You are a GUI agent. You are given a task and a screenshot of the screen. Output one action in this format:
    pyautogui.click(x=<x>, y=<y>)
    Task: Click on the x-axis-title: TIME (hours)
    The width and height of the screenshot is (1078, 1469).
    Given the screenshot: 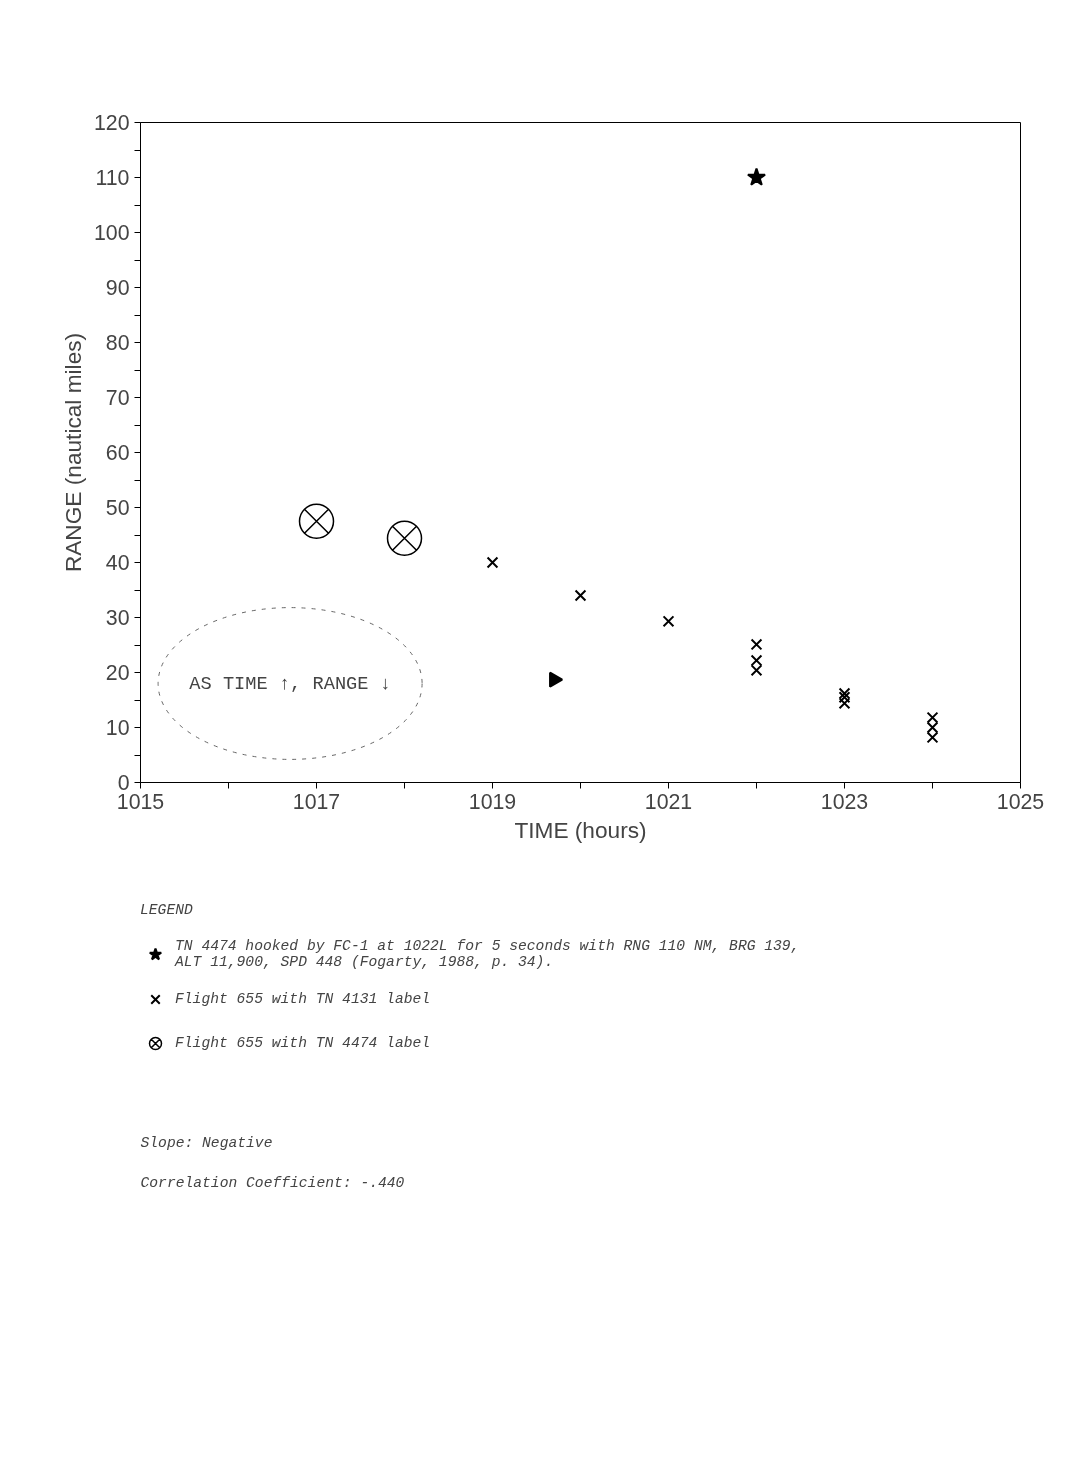 What is the action you would take?
    pyautogui.click(x=580, y=829)
    